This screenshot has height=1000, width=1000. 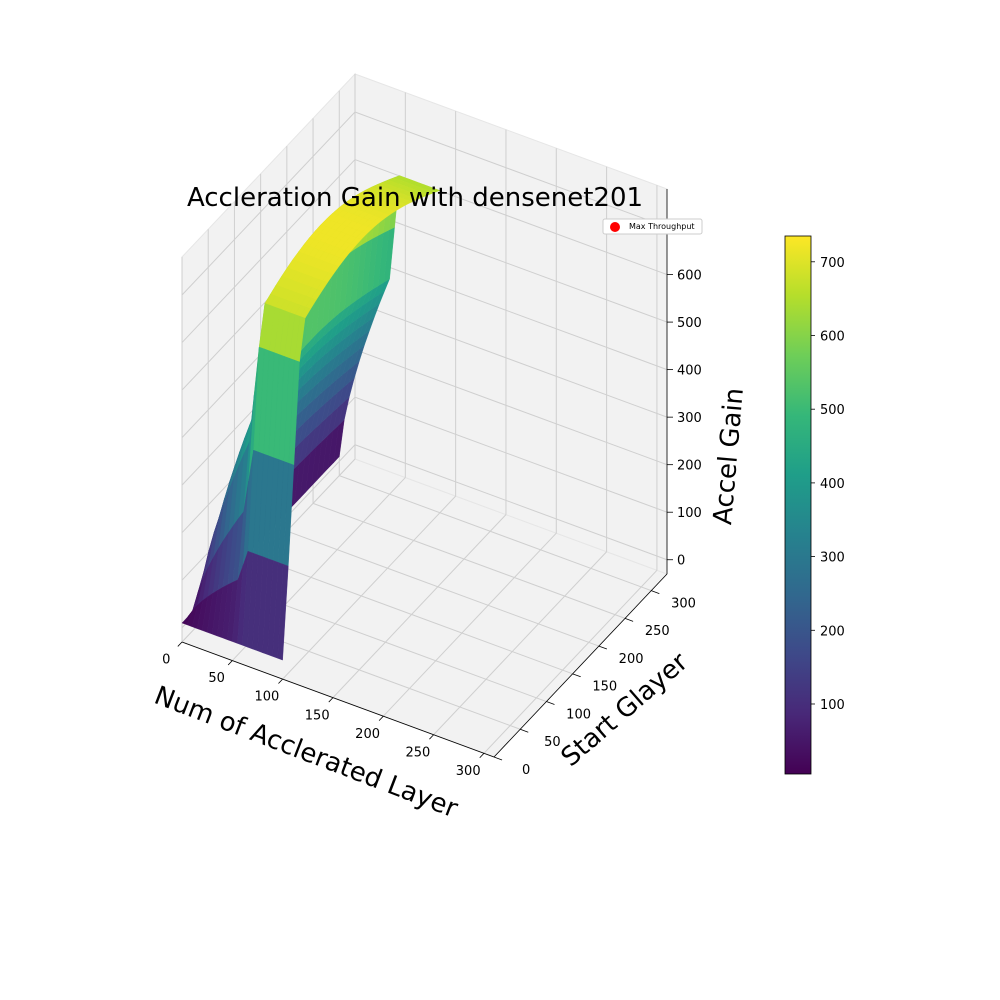 What do you see at coordinates (832, 484) in the screenshot?
I see `colorbar-tick-label: 400` at bounding box center [832, 484].